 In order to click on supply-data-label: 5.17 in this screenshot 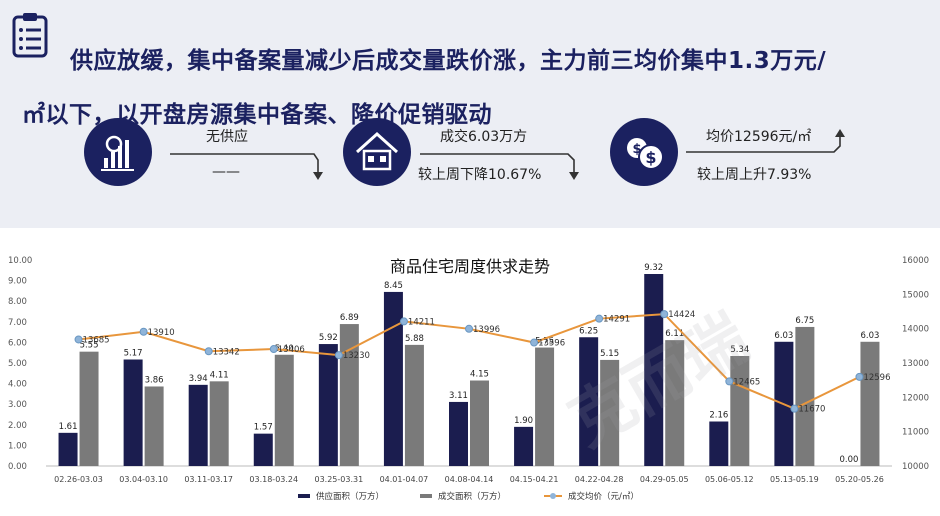, I will do `click(133, 353)`.